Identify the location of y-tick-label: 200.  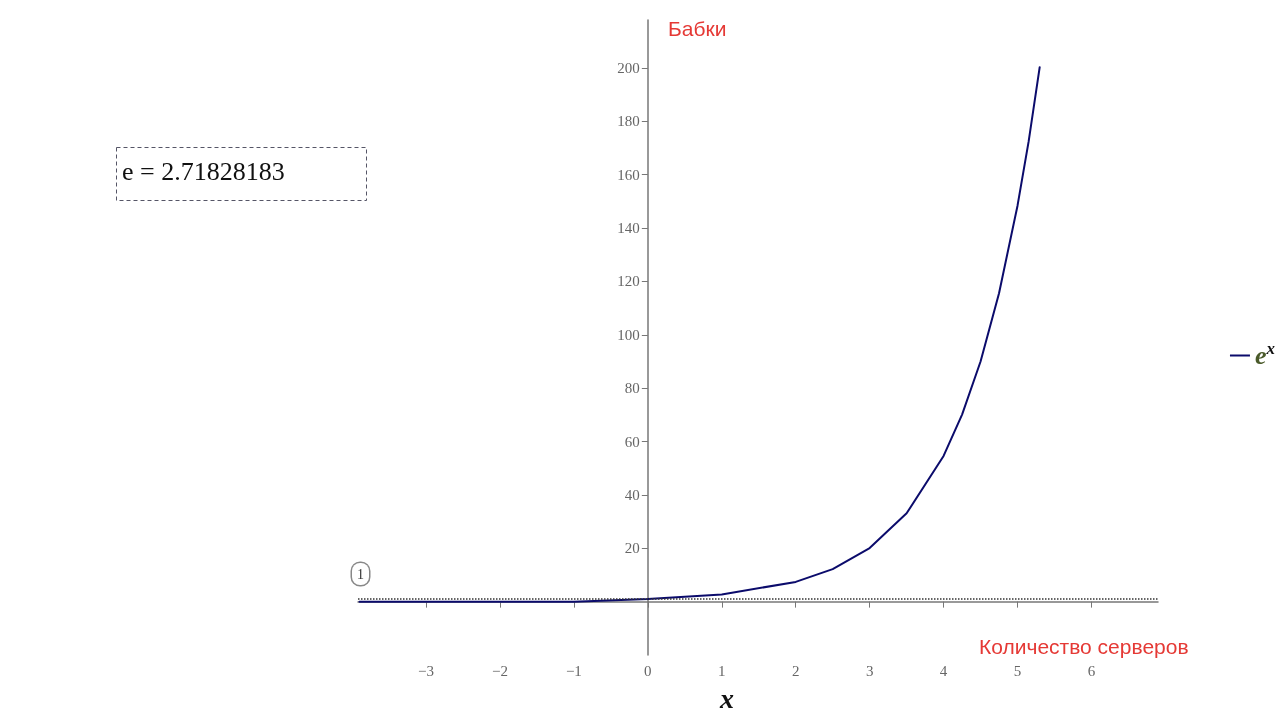
(628, 68).